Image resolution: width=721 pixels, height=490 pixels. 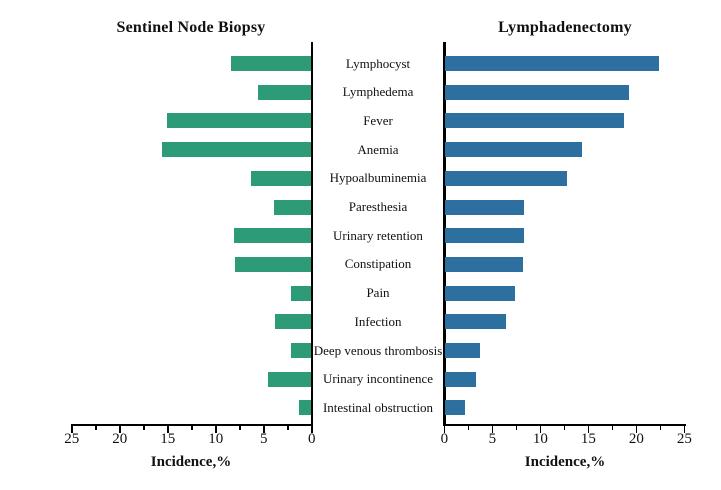 I want to click on category-label: Infection, so click(x=378, y=321).